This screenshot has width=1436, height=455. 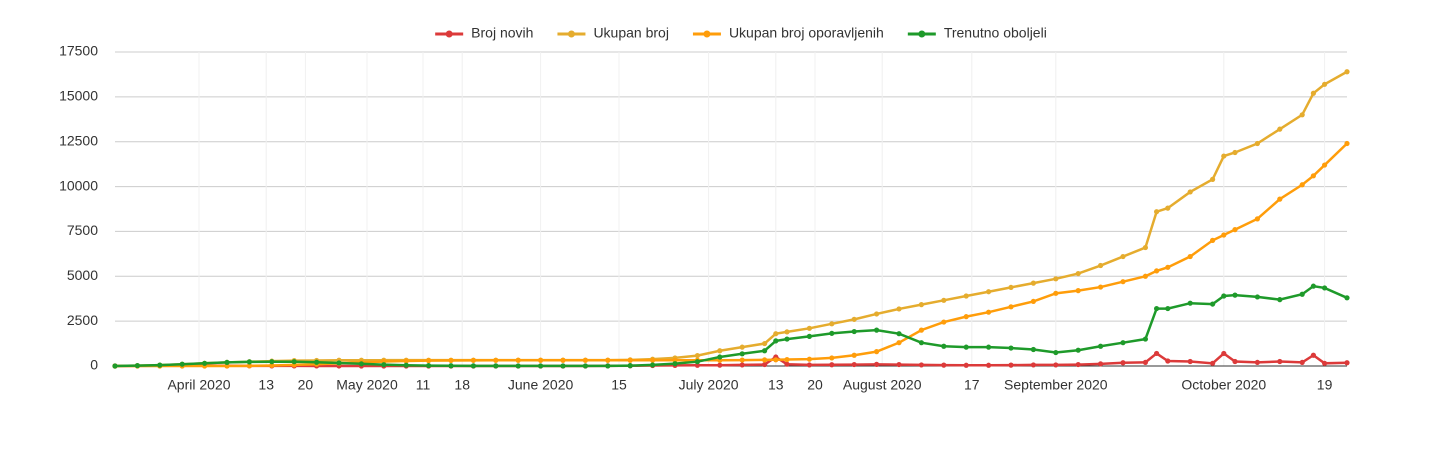 I want to click on x-tick-label: May 2020, so click(x=367, y=385).